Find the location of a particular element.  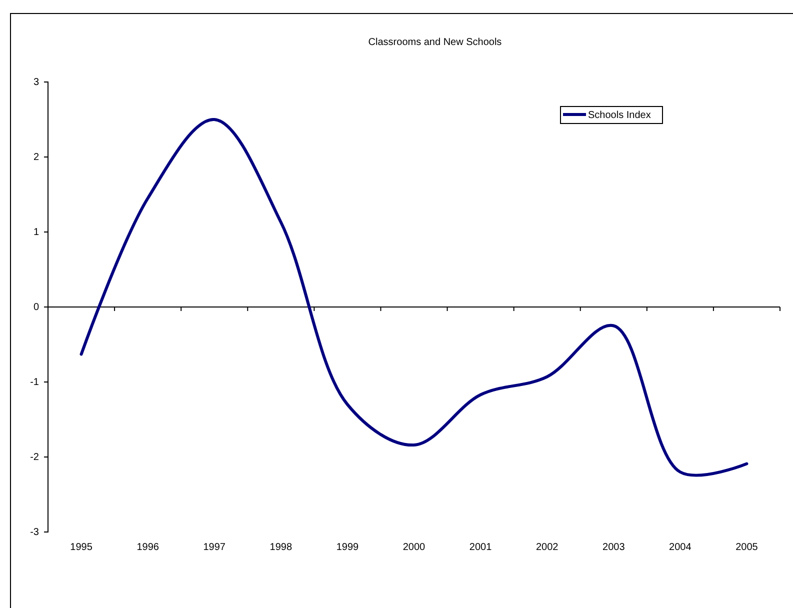

chart-title: Classrooms and New Schools is located at coordinates (435, 42).